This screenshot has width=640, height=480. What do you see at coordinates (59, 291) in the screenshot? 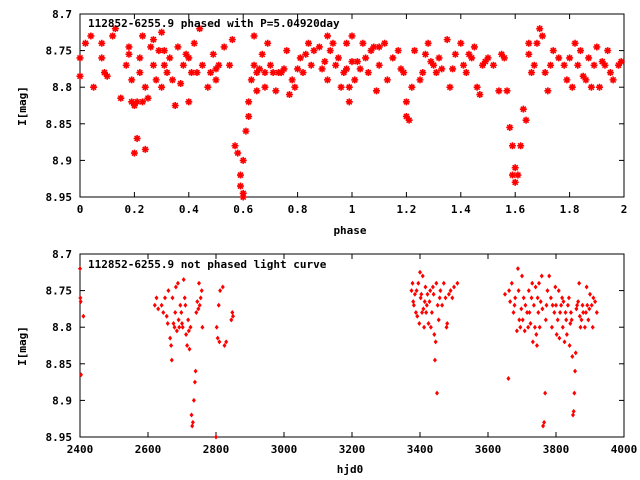
I see `unphased-y-tick-label: 8.75` at bounding box center [59, 291].